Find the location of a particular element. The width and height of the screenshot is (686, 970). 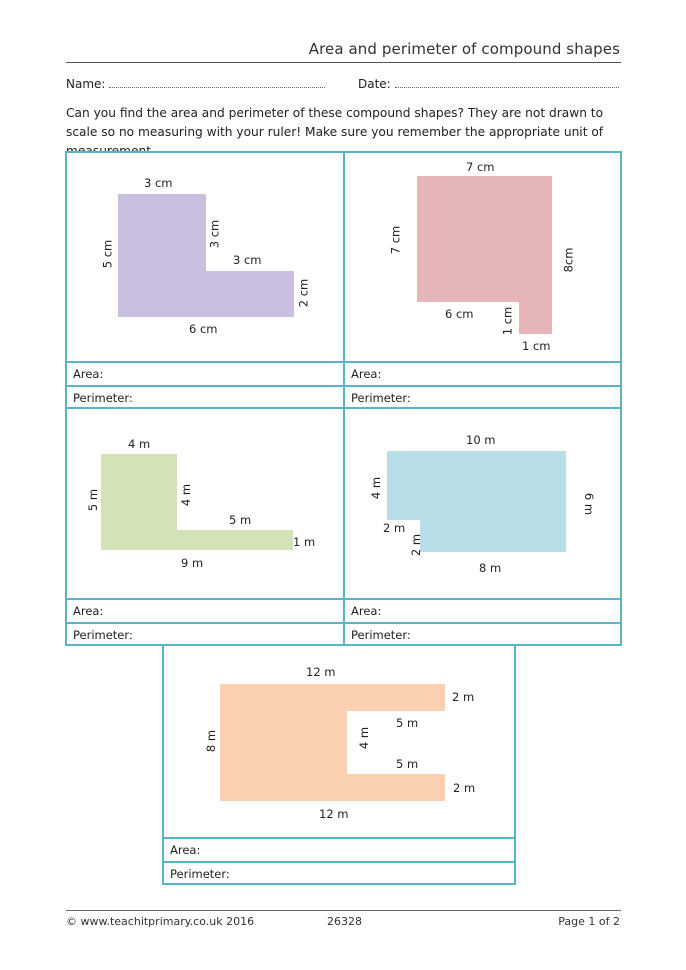

name-label: Name: is located at coordinates (86, 84).